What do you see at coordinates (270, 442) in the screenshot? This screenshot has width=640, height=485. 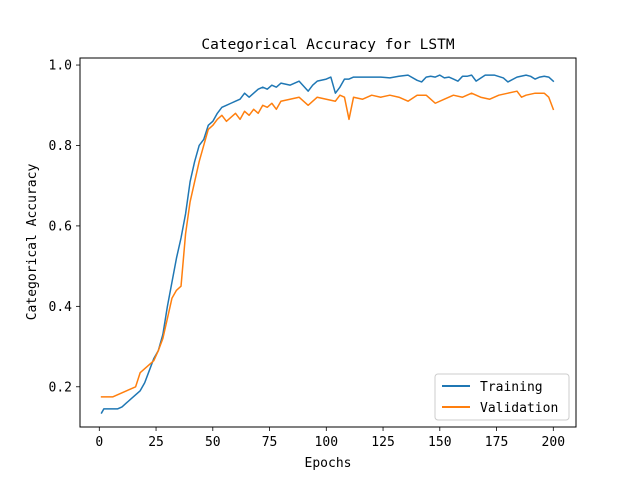 I see `x-tick-label: 75` at bounding box center [270, 442].